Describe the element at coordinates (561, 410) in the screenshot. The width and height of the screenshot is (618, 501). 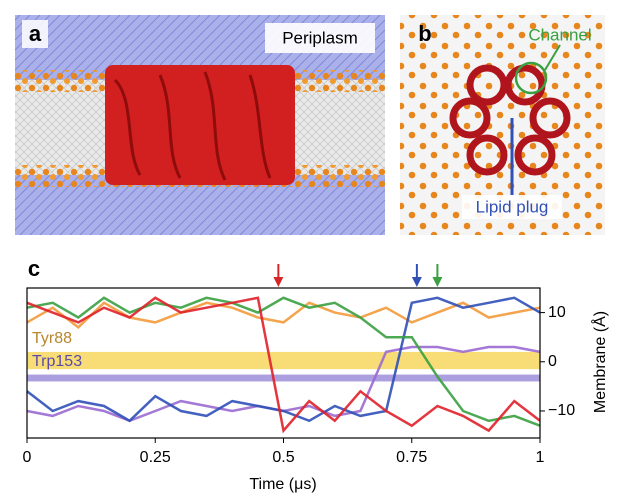
I see `y-tick-label: −10` at that location.